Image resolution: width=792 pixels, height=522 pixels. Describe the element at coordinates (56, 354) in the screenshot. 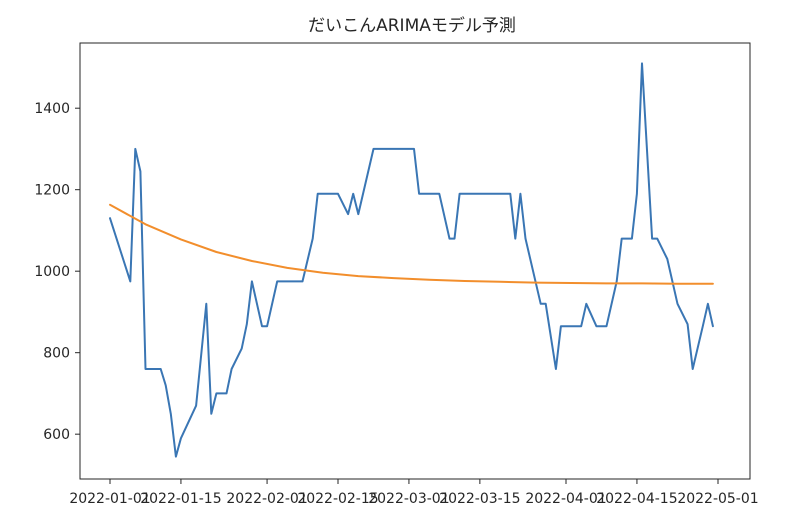

I see `y-tick-label: 800` at that location.